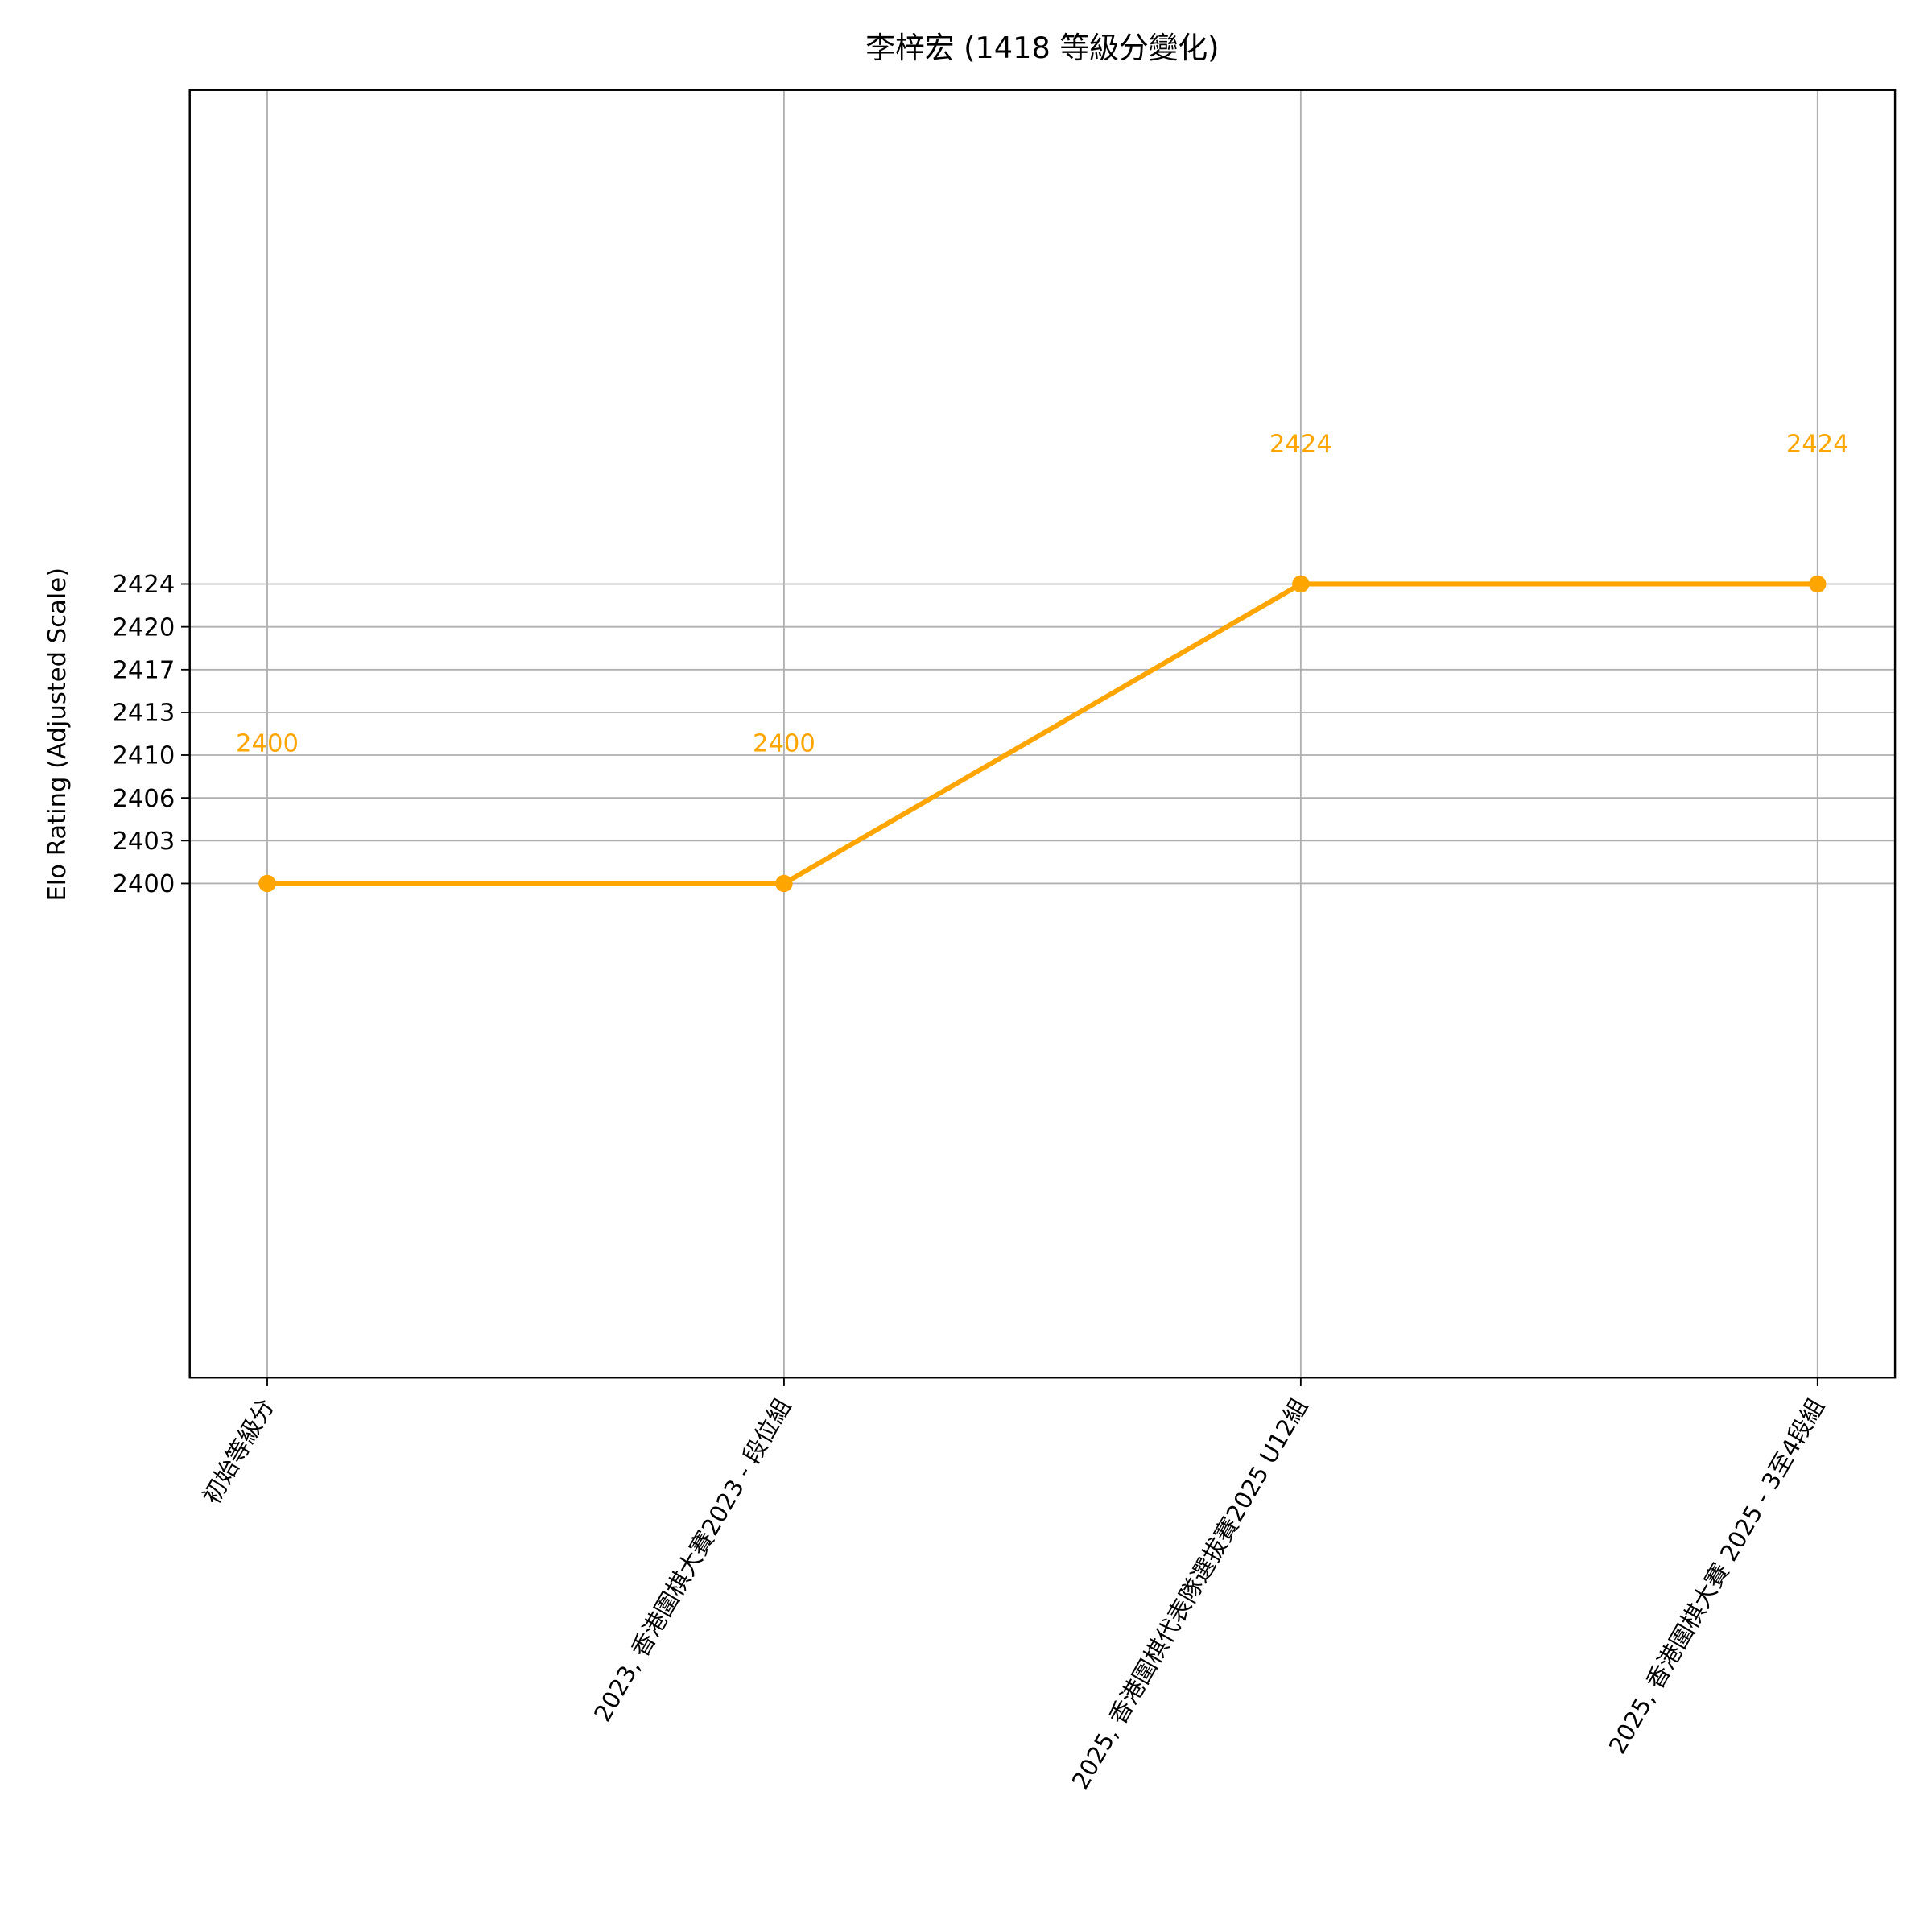 This screenshot has height=1932, width=1932. I want to click on chart-title: 李梓宏 (1418 等級分變化), so click(1042, 48).